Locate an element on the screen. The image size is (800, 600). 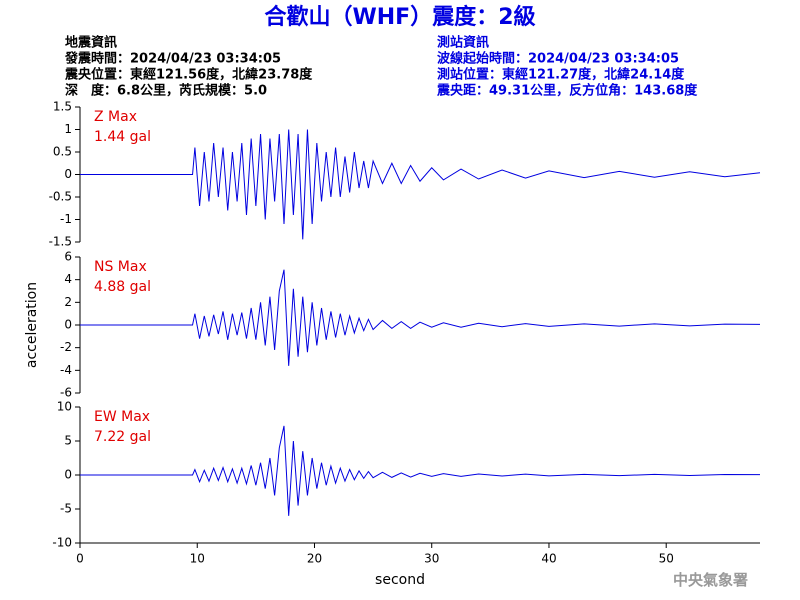
y-tick-label: 0.5 is located at coordinates (62, 152).